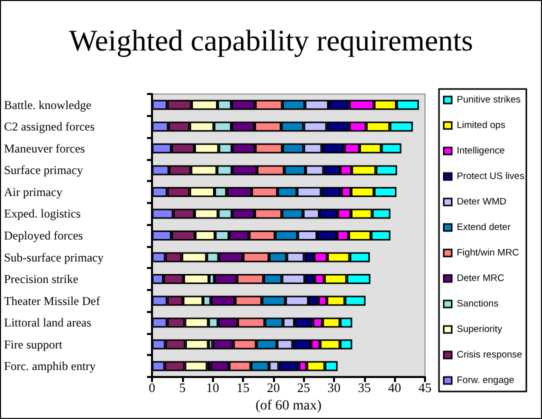  What do you see at coordinates (303, 387) in the screenshot?
I see `x-tick-label: 25` at bounding box center [303, 387].